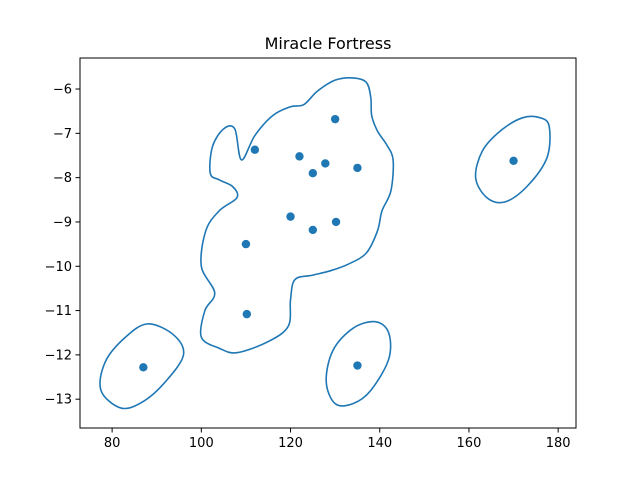 This screenshot has width=640, height=480. Describe the element at coordinates (58, 400) in the screenshot. I see `y-tick-label: −13` at that location.